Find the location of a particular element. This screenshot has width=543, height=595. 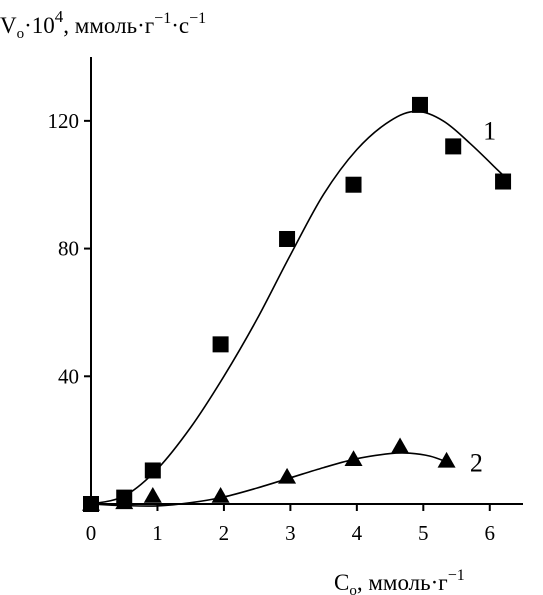

x-tick-label: 2 is located at coordinates (224, 533).